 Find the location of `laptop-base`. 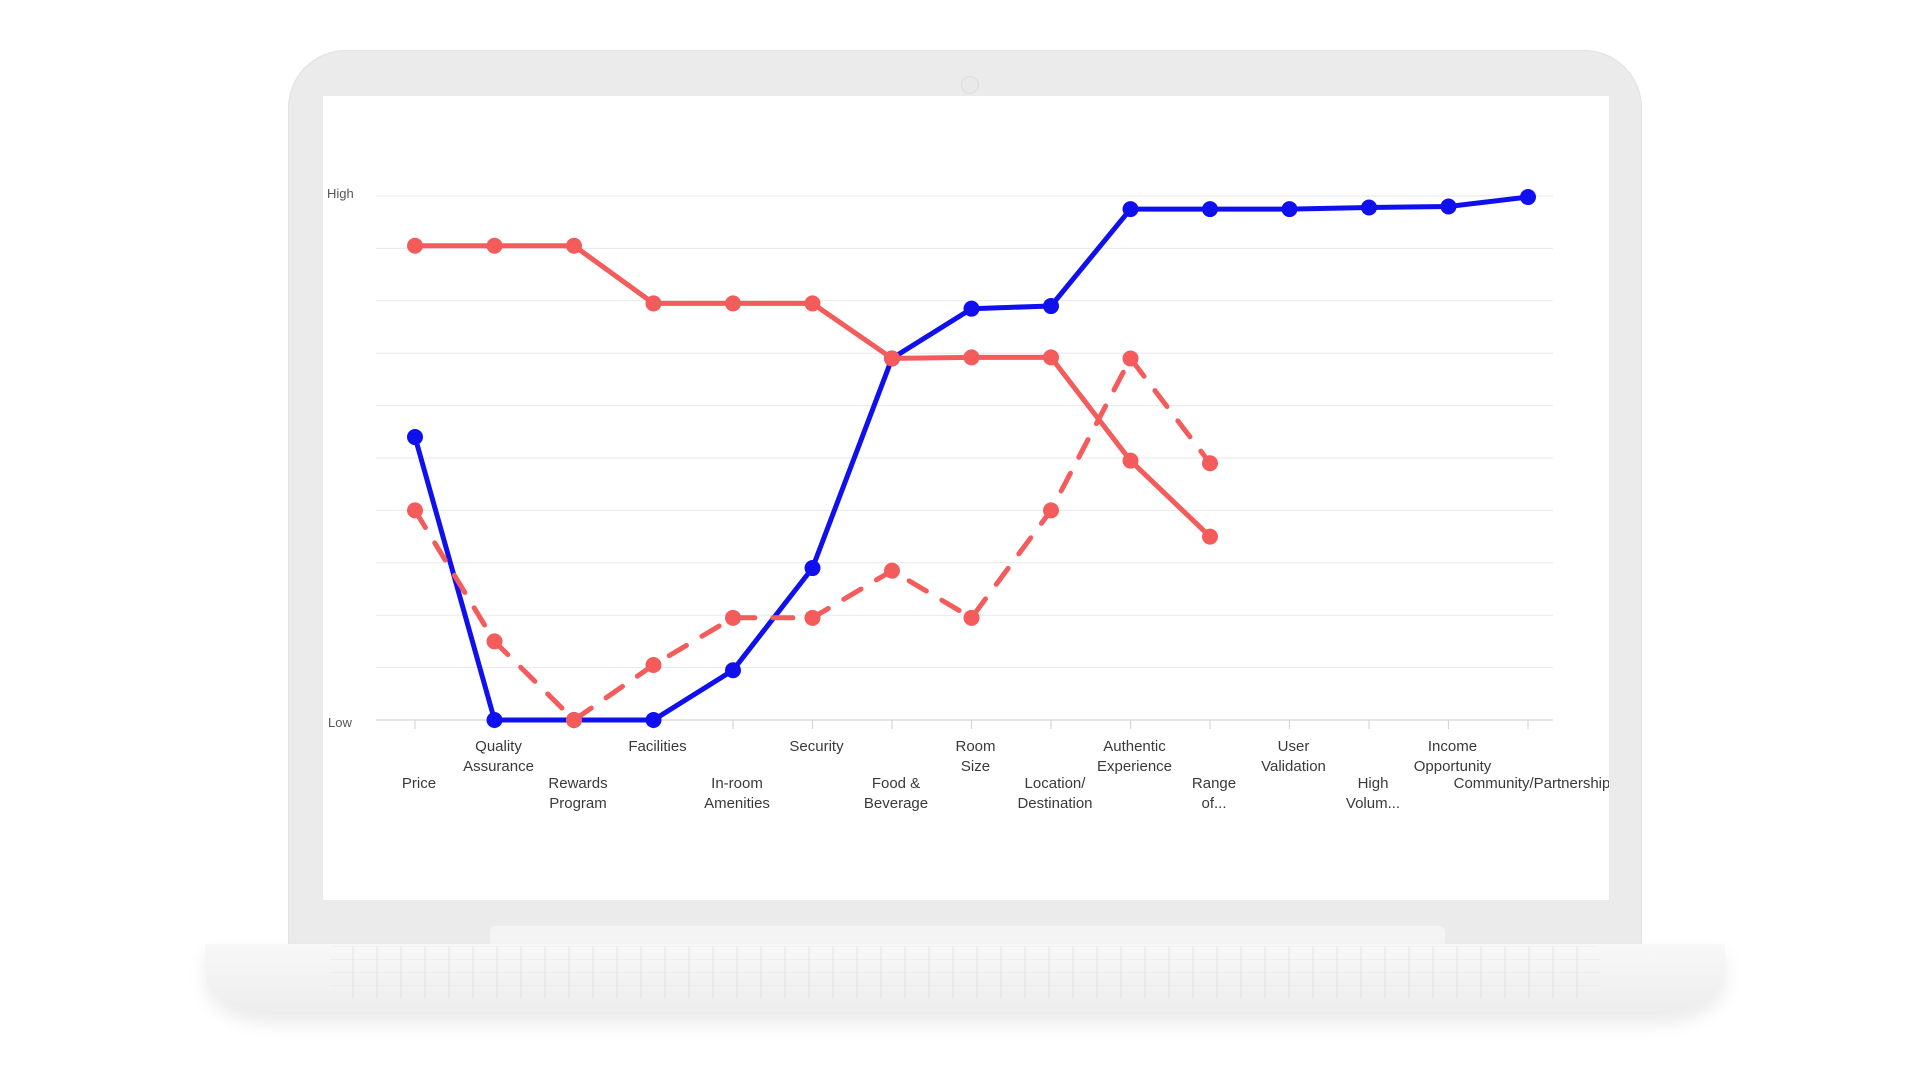

laptop-base is located at coordinates (965, 979).